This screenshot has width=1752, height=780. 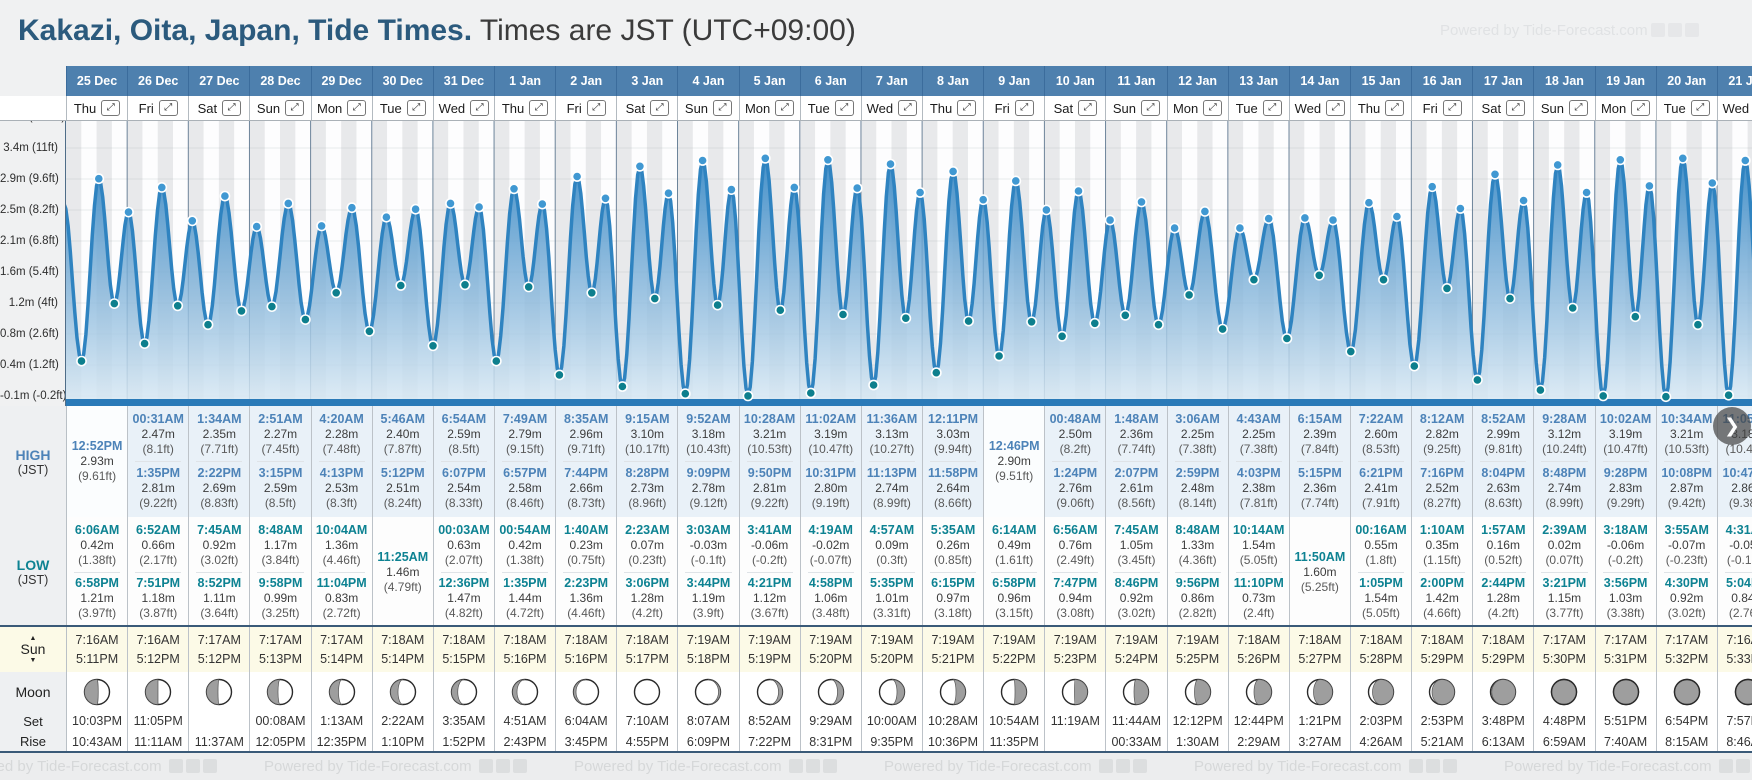 What do you see at coordinates (891, 572) in the screenshot?
I see `low-tide-cell: 4:57AM 0.09m (0.3ft) 5:35PM 1.01m (3.31ft)` at bounding box center [891, 572].